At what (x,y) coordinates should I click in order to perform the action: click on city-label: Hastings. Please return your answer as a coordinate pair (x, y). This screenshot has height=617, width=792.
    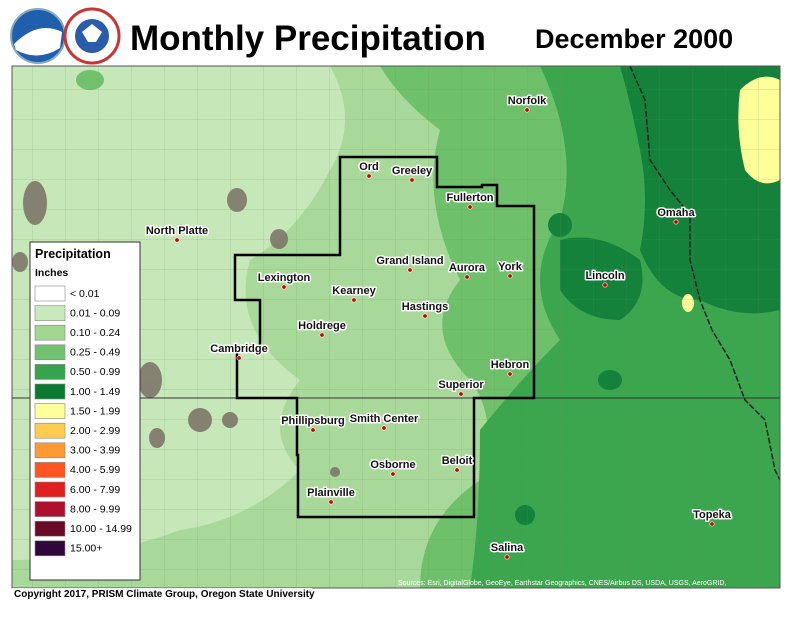
    Looking at the image, I should click on (425, 307).